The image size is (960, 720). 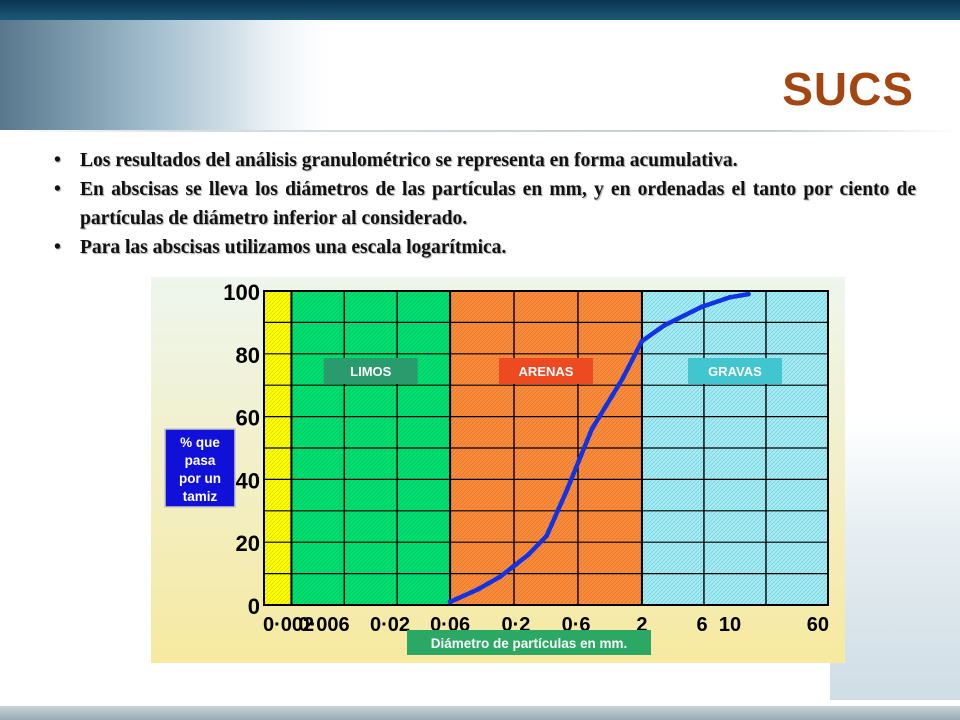 I want to click on y-tick-label: 20, so click(x=248, y=543).